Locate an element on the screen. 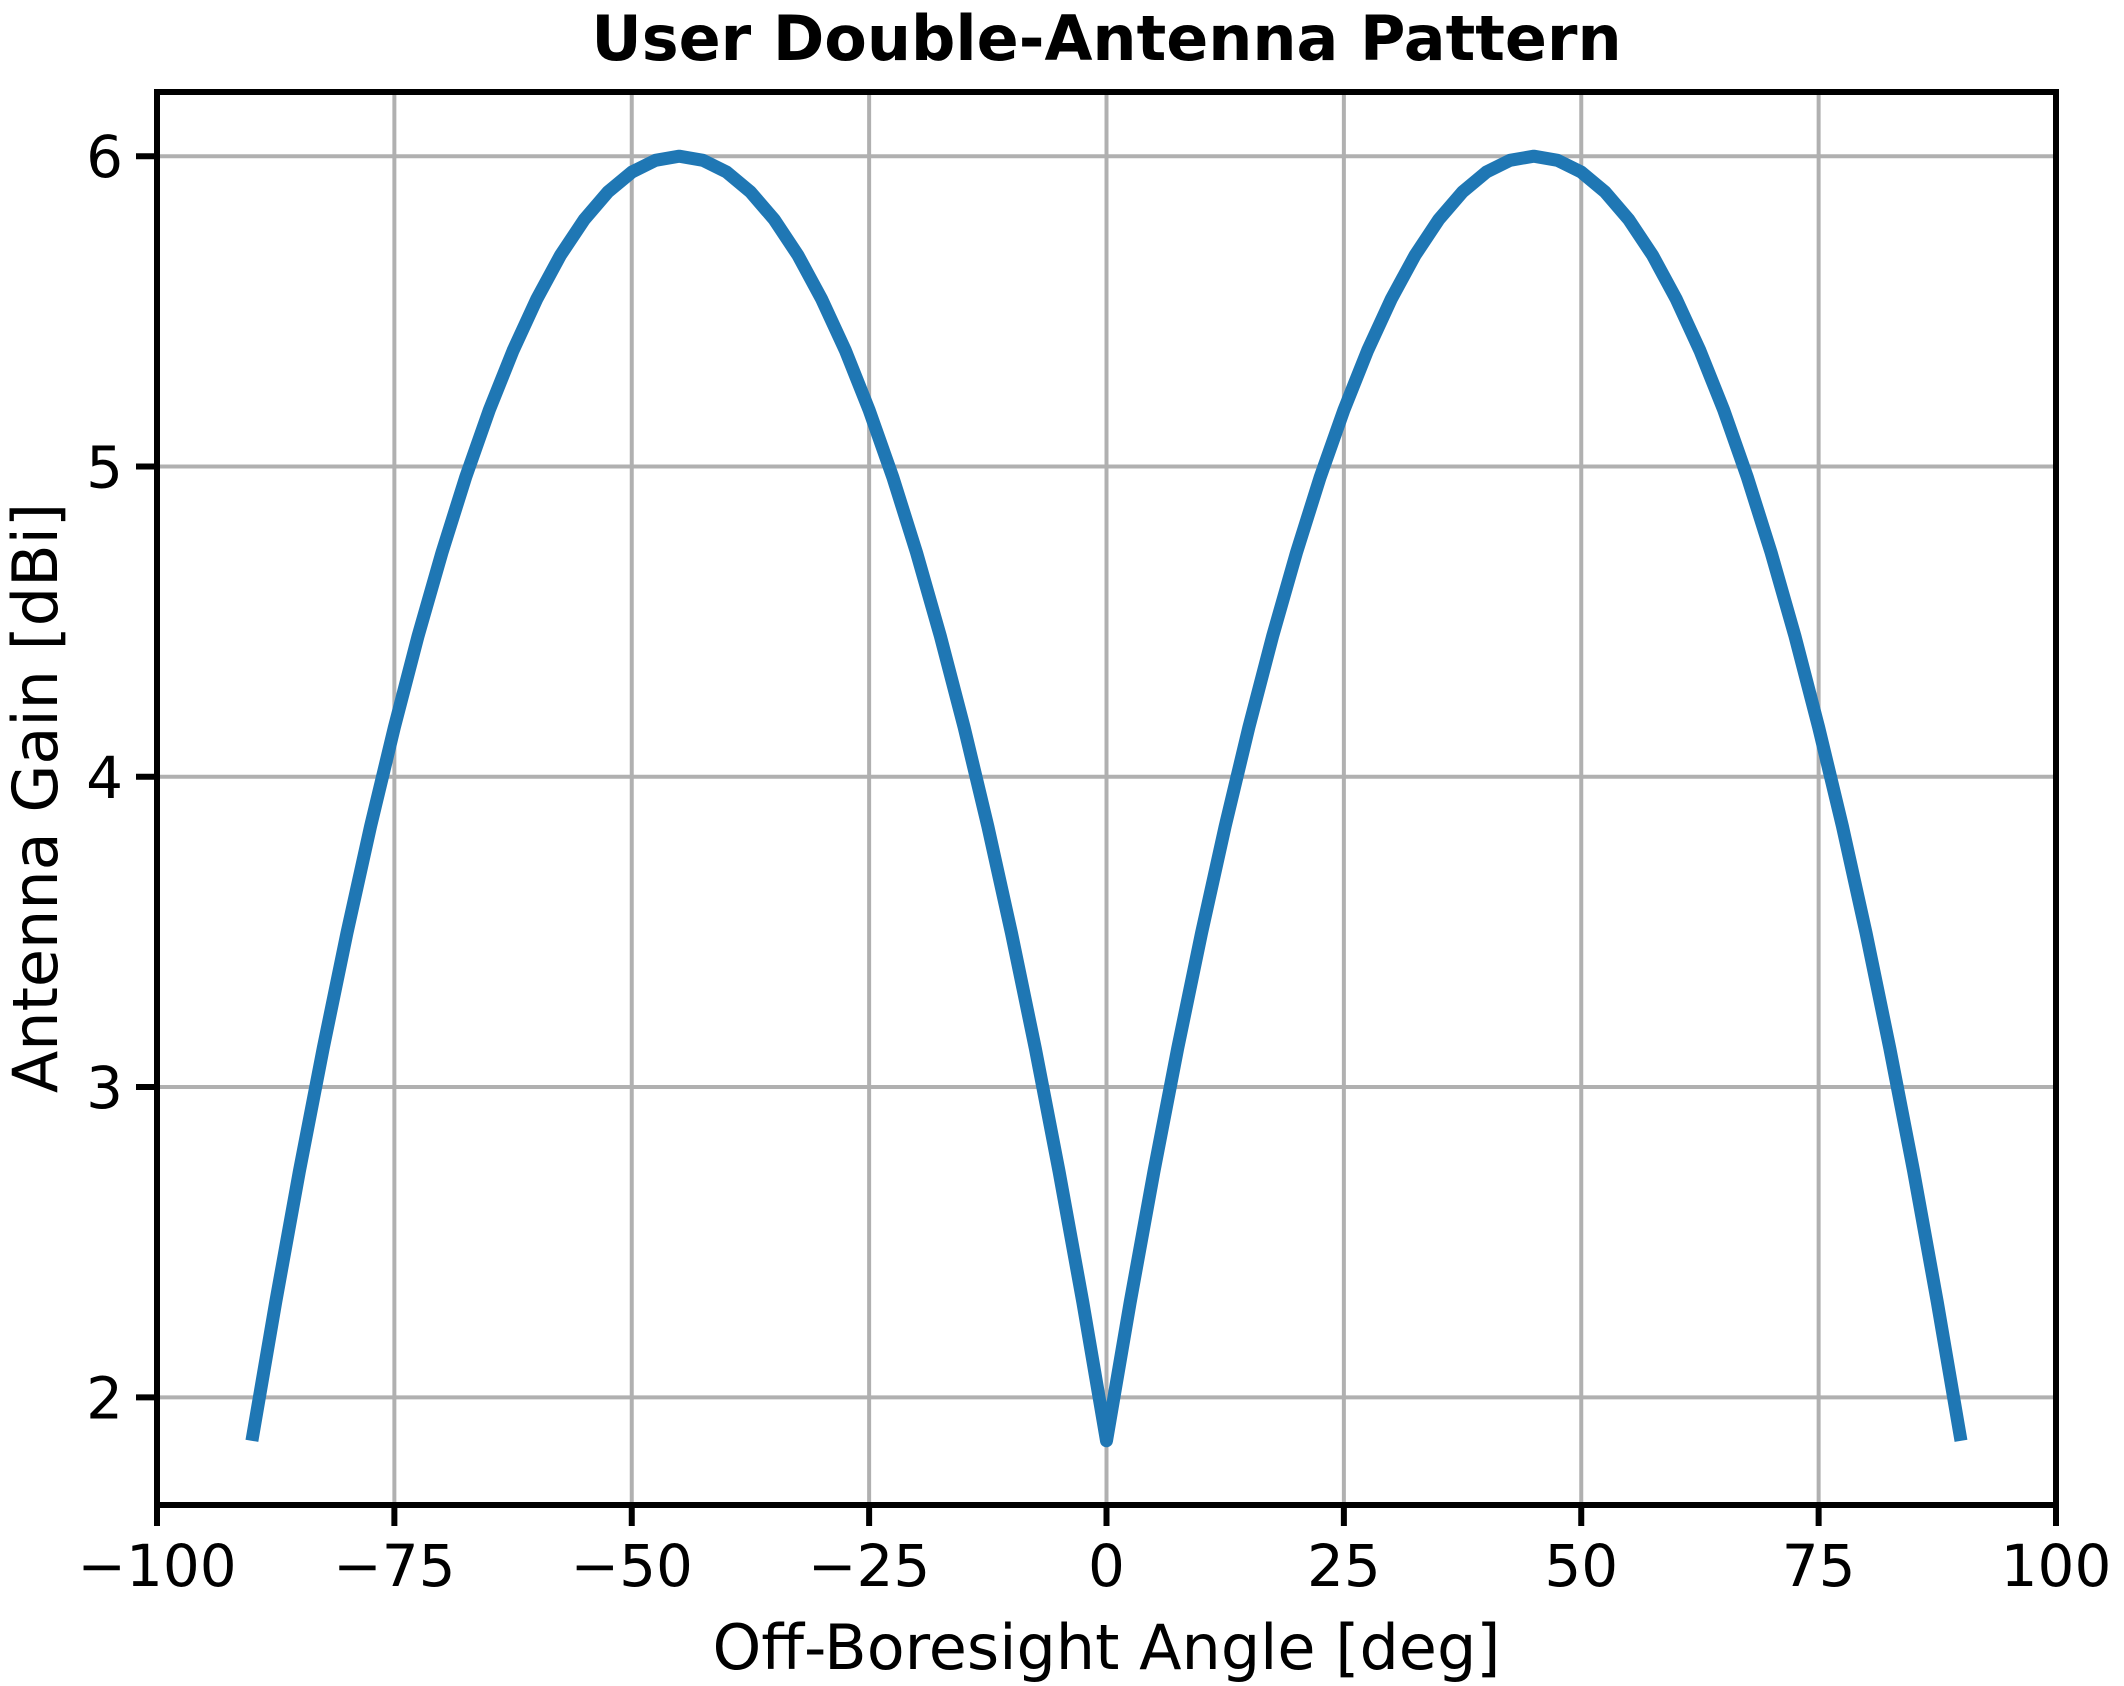 This screenshot has width=2124, height=1686. y-tick-label: 2 is located at coordinates (104, 1398).